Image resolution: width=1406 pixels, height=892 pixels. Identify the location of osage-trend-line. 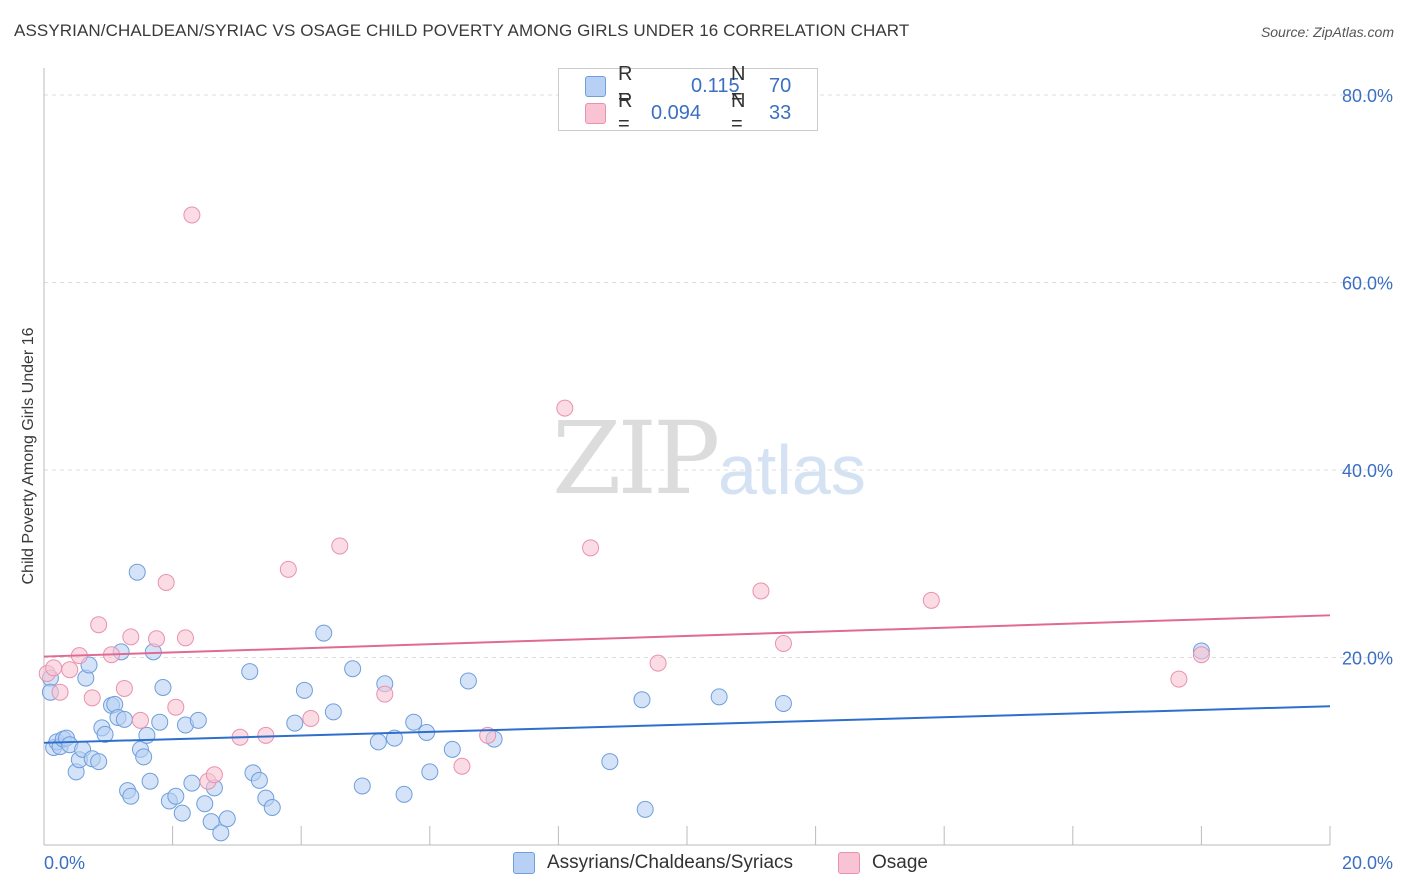
(687, 636).